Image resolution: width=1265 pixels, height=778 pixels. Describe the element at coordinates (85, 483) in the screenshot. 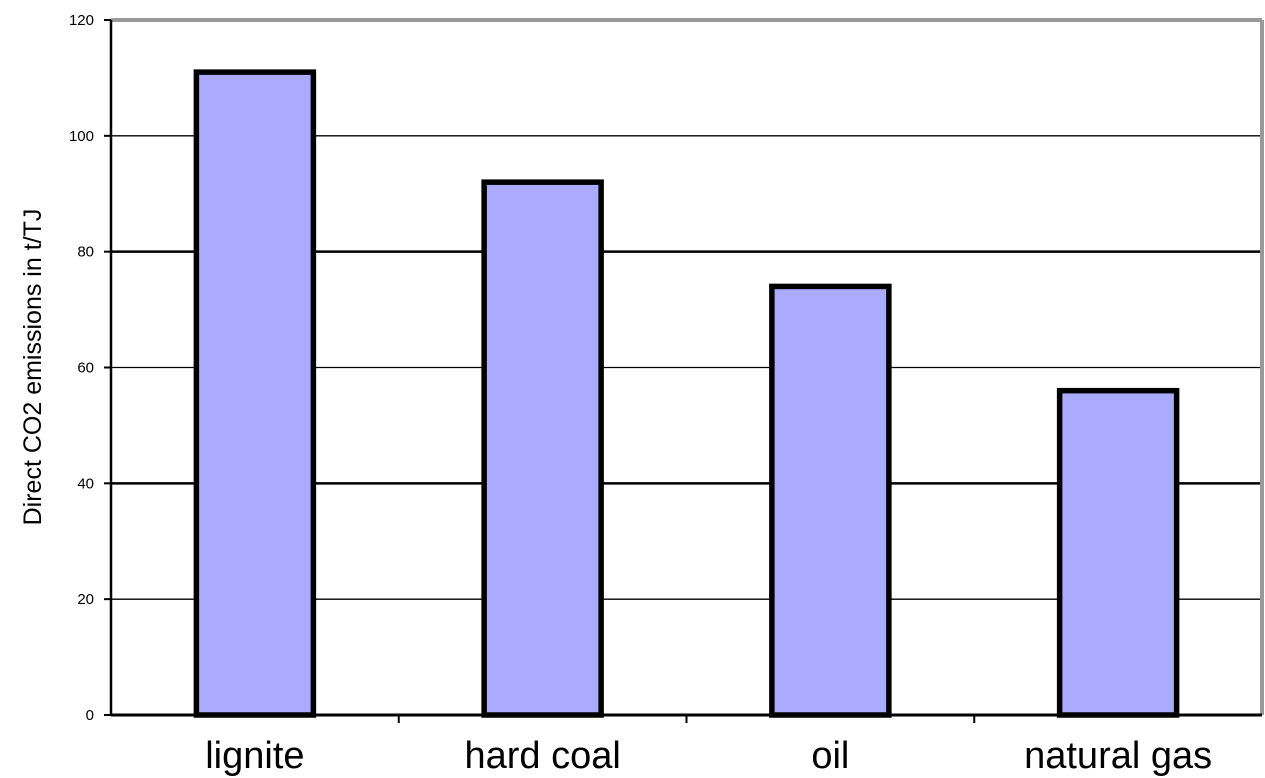

I see `y-tick-label: 40` at that location.